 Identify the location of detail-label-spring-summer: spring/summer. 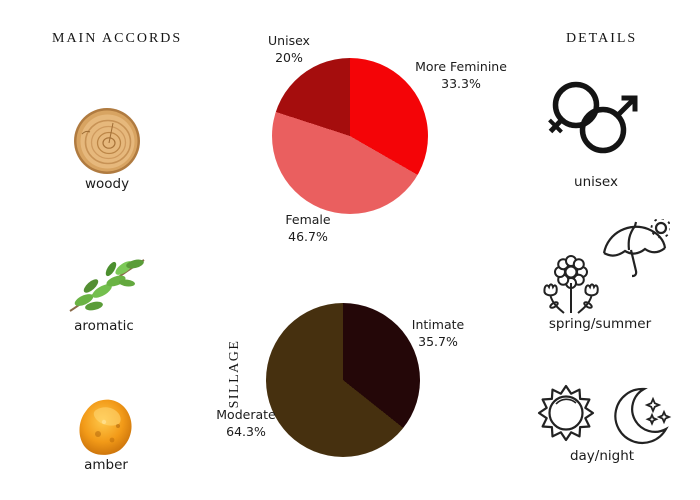
(600, 324).